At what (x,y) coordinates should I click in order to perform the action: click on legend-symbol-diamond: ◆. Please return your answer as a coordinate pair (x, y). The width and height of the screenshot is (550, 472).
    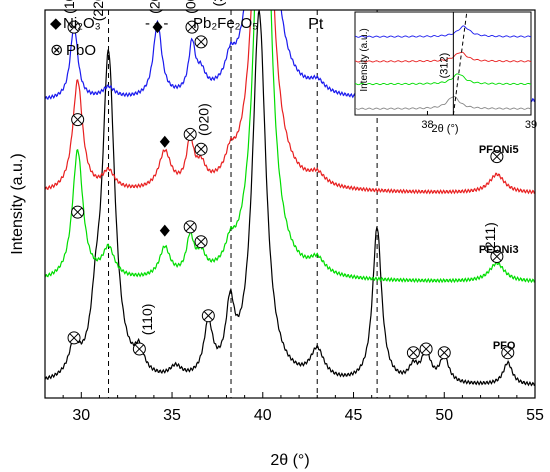
    Looking at the image, I should click on (56, 23).